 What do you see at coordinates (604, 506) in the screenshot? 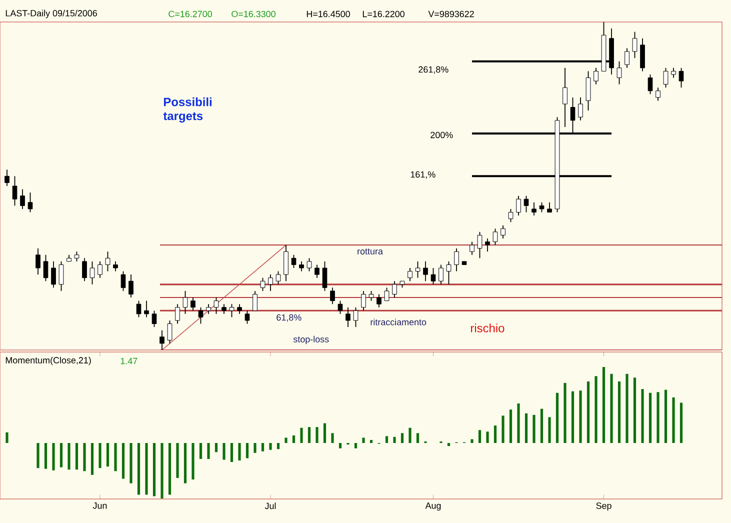
I see `x-tick-label: Sep` at bounding box center [604, 506].